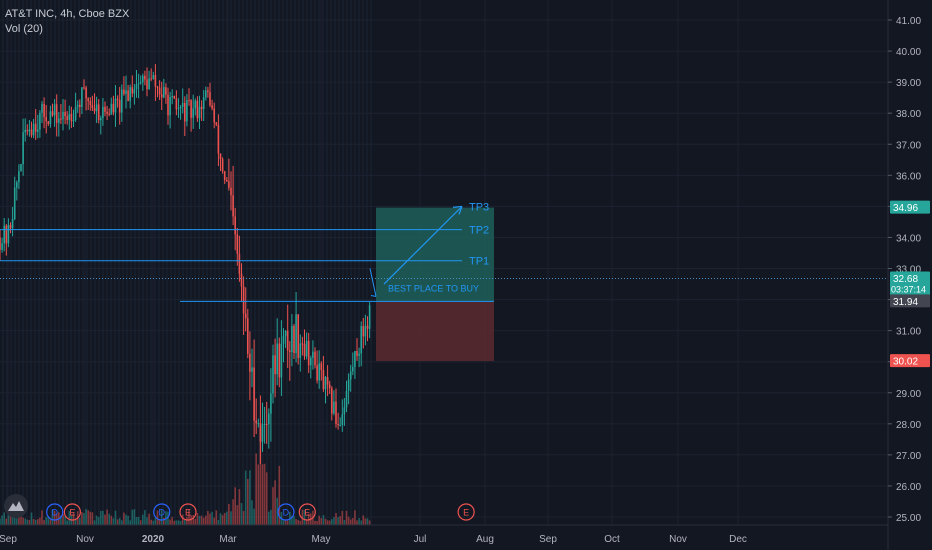 This screenshot has height=550, width=932. I want to click on price-tick-label: 34.00, so click(908, 238).